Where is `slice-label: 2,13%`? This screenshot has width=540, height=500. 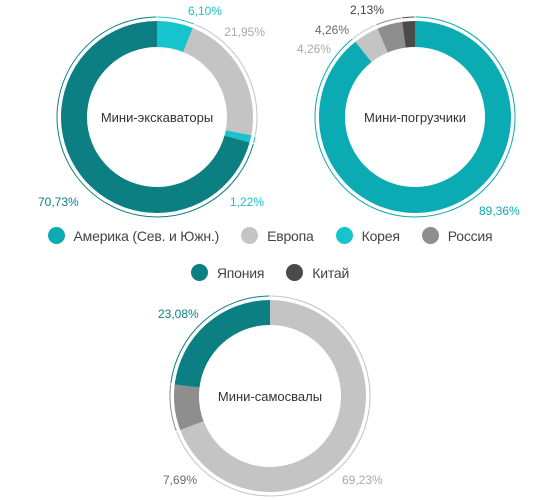 slice-label: 2,13% is located at coordinates (367, 10).